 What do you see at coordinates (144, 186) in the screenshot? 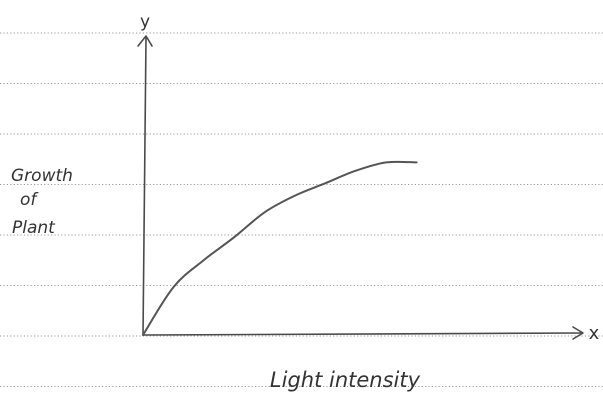
I see `y-axis` at bounding box center [144, 186].